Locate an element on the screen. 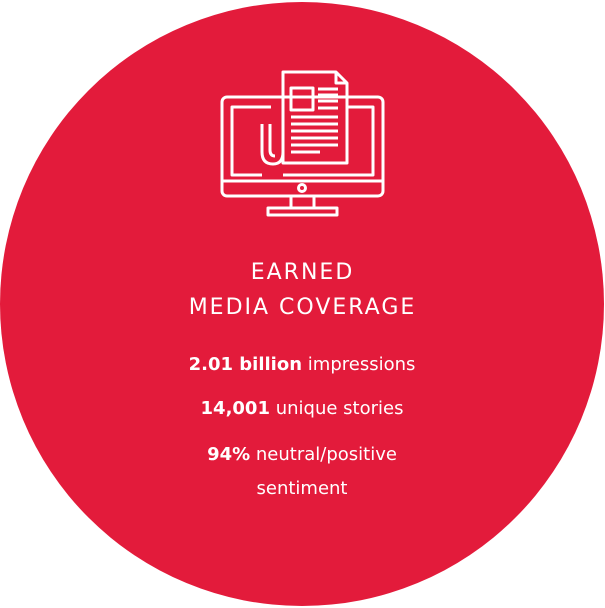 The image size is (605, 608). stat: 94% neutral/positive sentiment is located at coordinates (302, 472).